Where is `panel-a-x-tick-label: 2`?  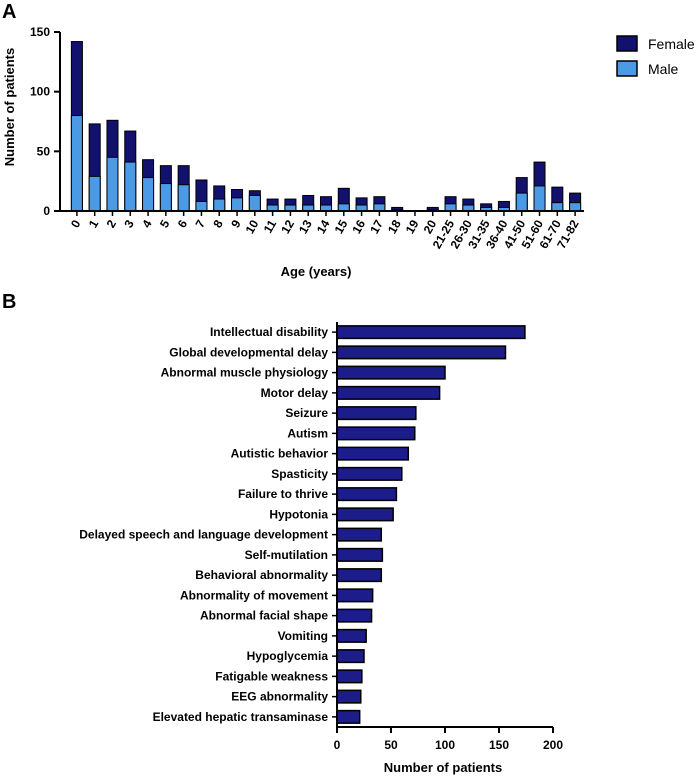 panel-a-x-tick-label: 2 is located at coordinates (112, 223).